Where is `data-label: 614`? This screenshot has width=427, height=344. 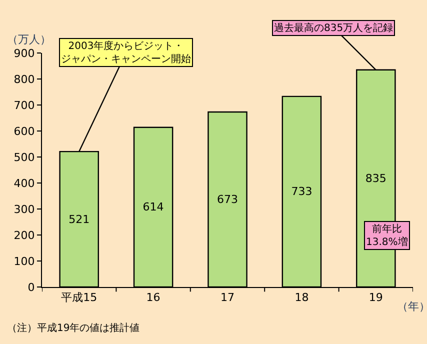
data-label: 614 is located at coordinates (153, 207).